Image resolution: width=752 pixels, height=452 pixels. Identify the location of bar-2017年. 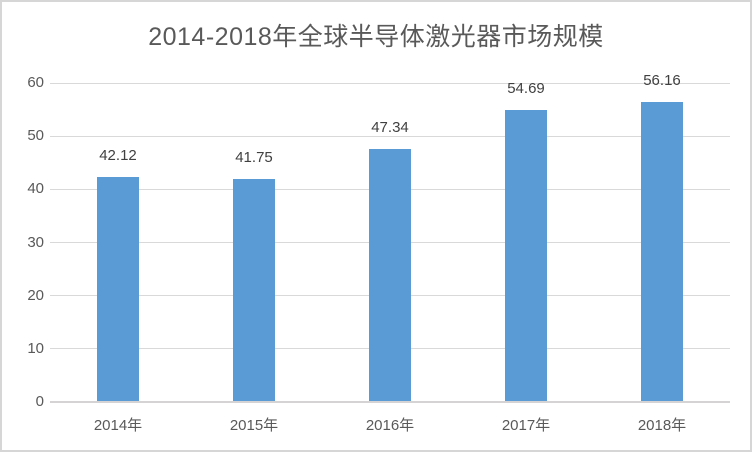
(526, 255).